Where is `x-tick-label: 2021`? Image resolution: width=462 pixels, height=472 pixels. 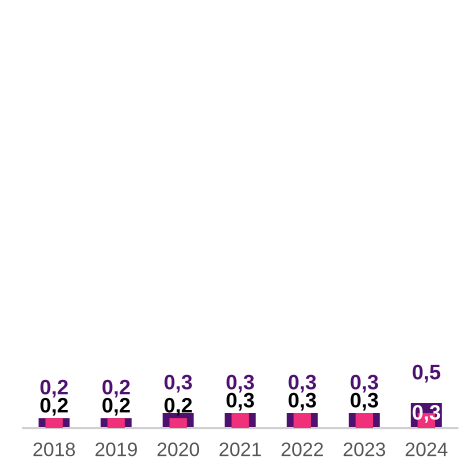 x-tick-label: 2021 is located at coordinates (240, 449).